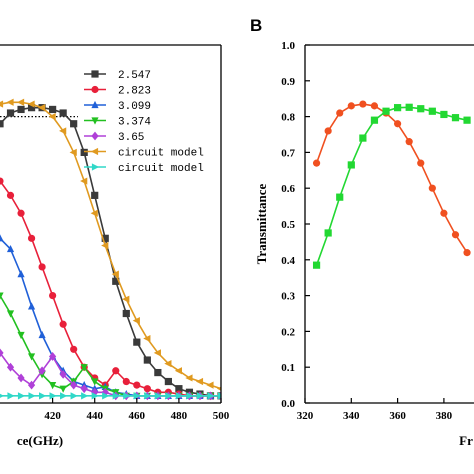 The height and width of the screenshot is (474, 474). What do you see at coordinates (288, 332) in the screenshot?
I see `panel-b-y-tick-label: 0.2` at bounding box center [288, 332].